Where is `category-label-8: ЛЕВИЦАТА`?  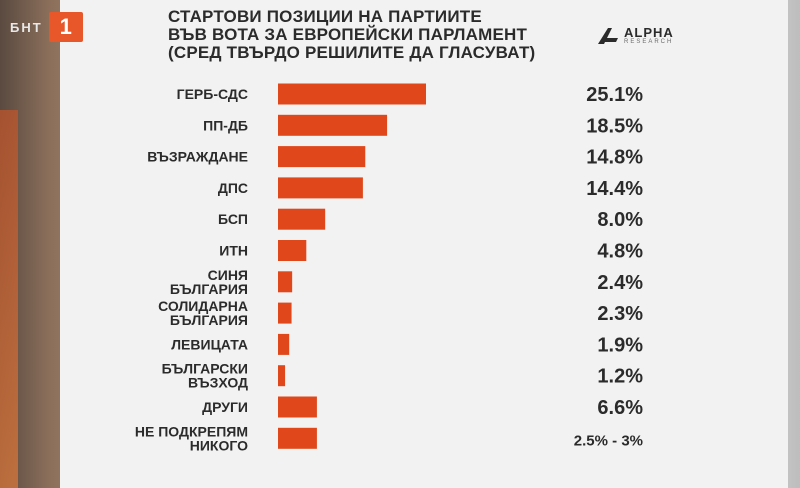 category-label-8: ЛЕВИЦАТА is located at coordinates (209, 344).